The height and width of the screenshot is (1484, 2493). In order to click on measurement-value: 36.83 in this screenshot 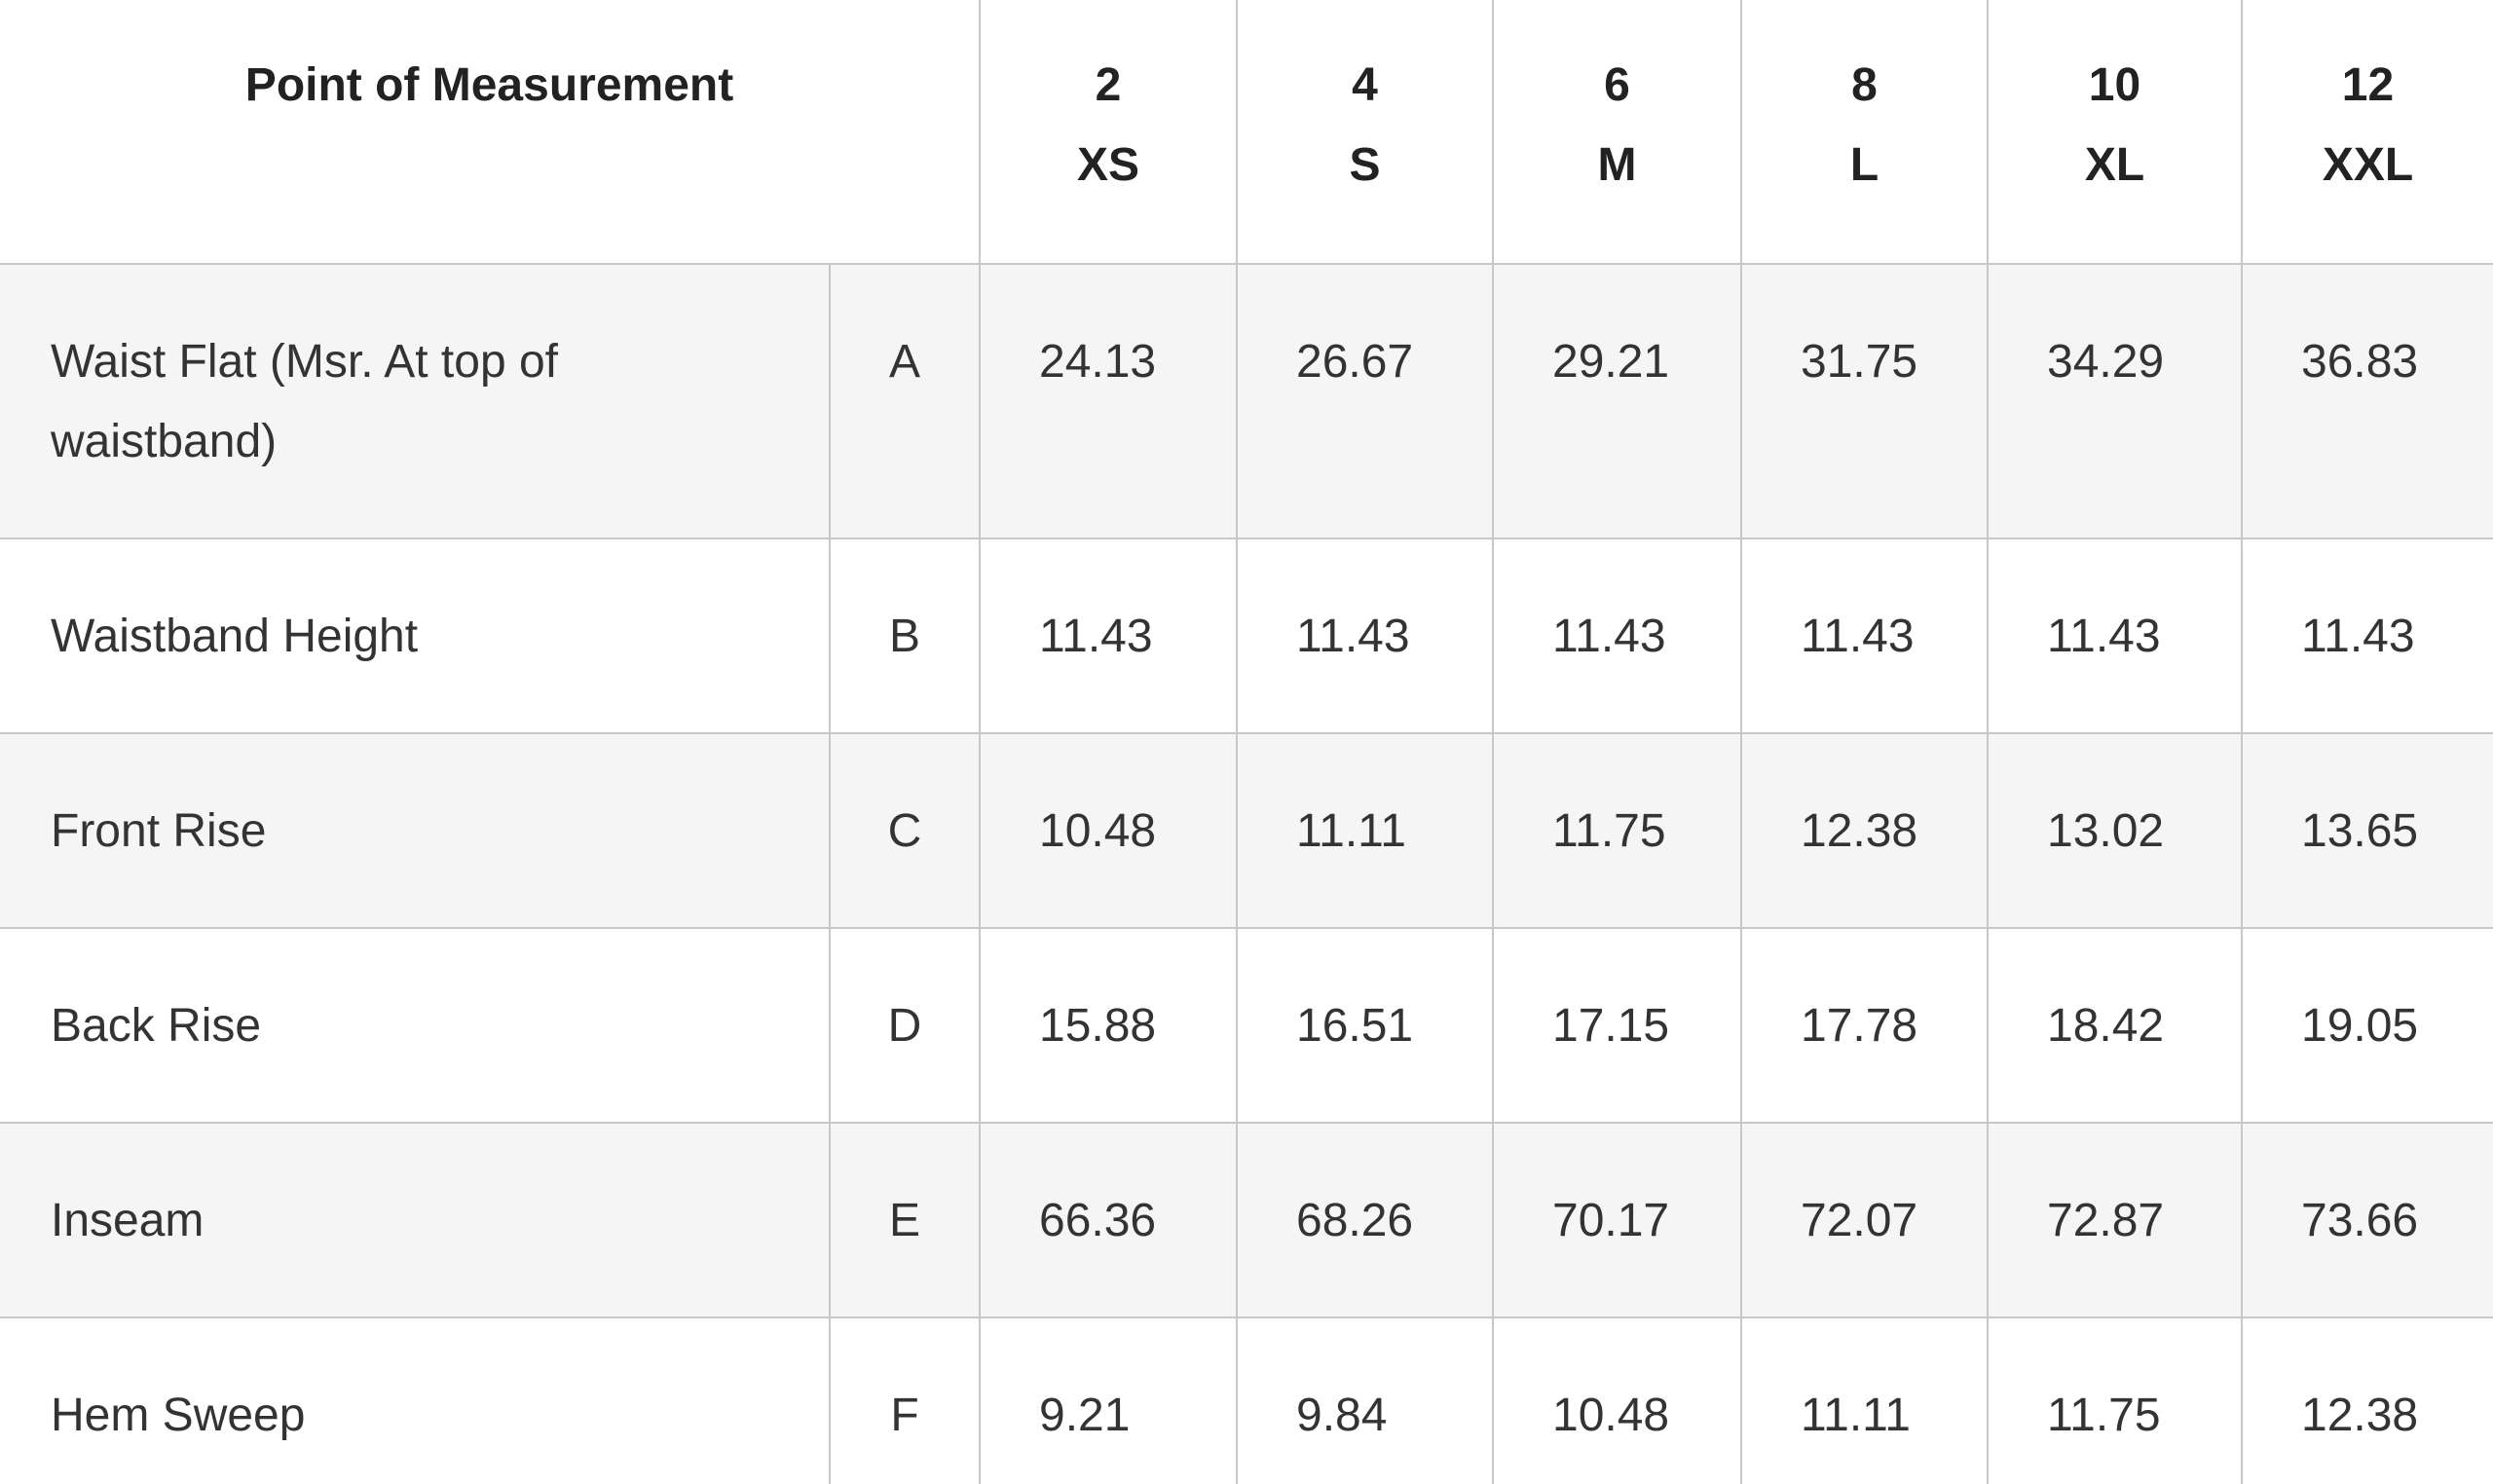, I will do `click(2367, 401)`.